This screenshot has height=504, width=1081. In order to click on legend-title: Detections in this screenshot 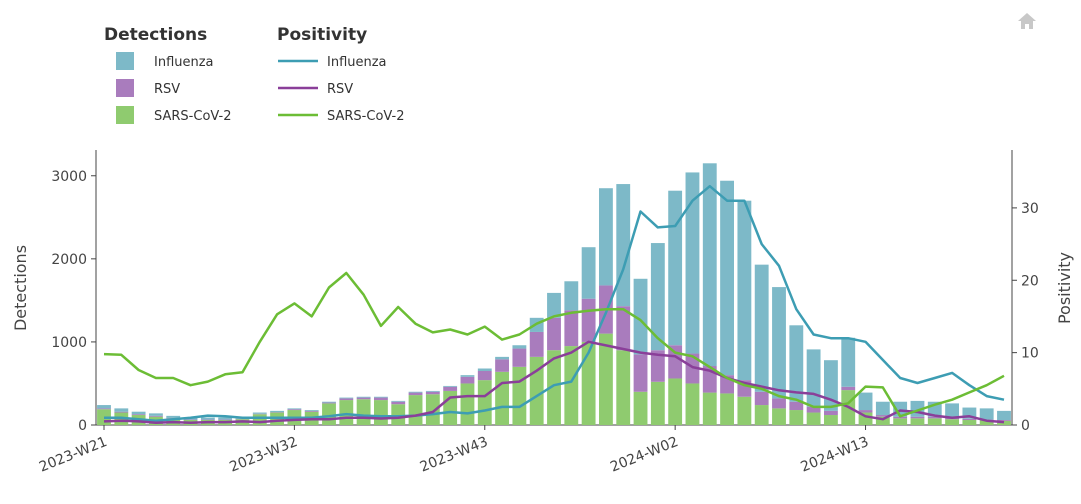, I will do `click(155, 35)`.